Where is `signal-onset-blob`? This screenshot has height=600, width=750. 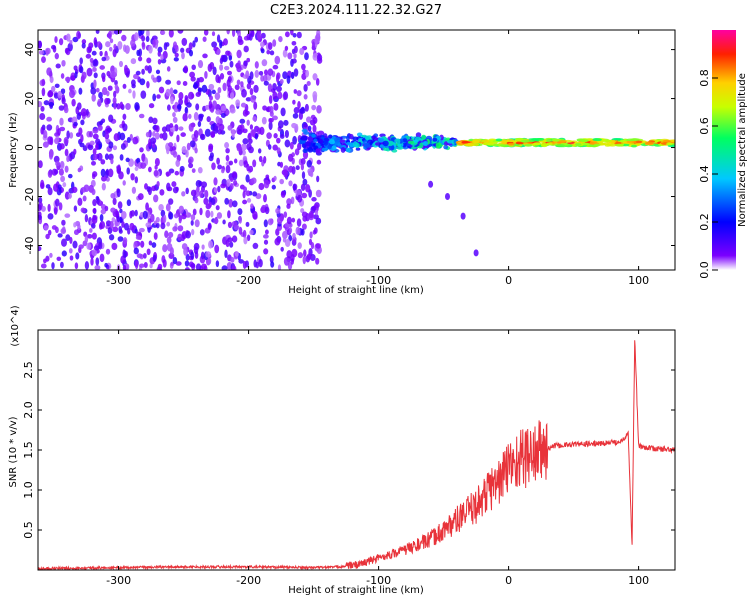 signal-onset-blob is located at coordinates (315, 140).